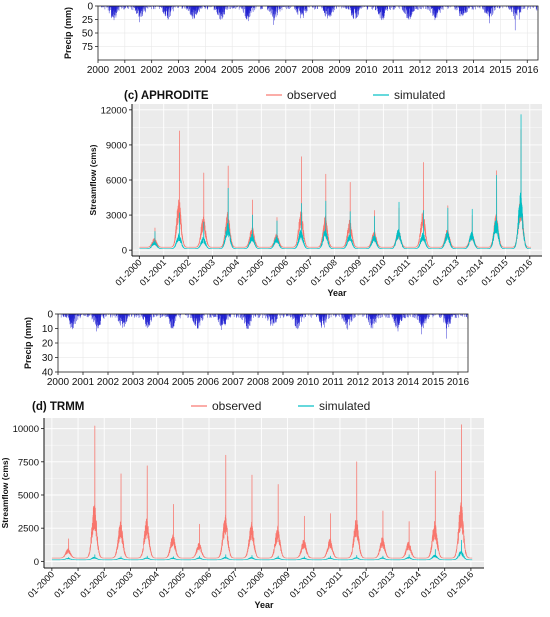 The width and height of the screenshot is (550, 617). Describe the element at coordinates (116, 216) in the screenshot. I see `flow-ytick-label: 3000` at that location.